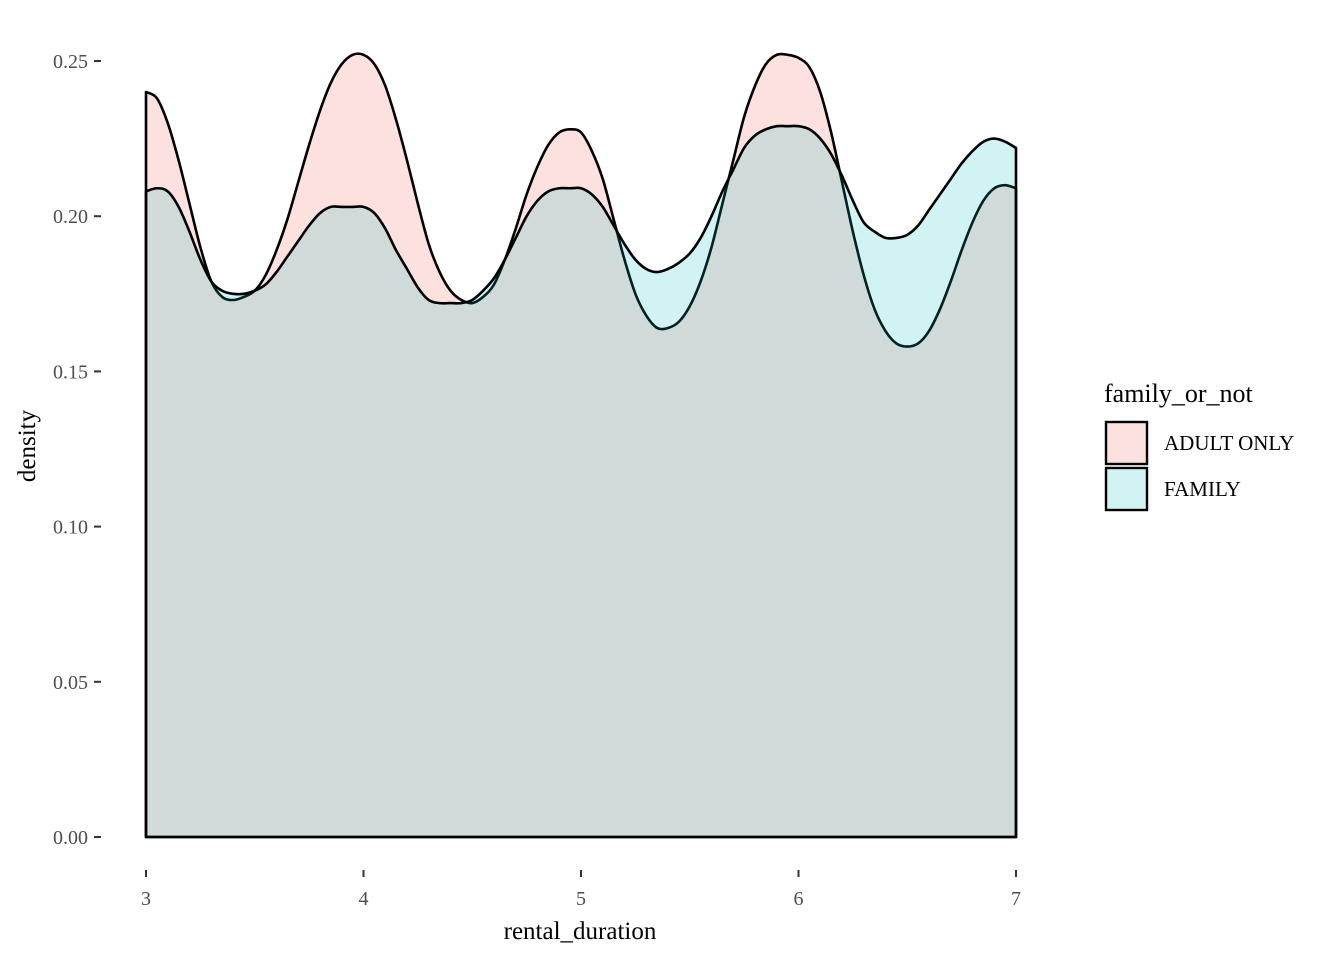 The image size is (1344, 960). I want to click on x-tick-label: 4, so click(364, 899).